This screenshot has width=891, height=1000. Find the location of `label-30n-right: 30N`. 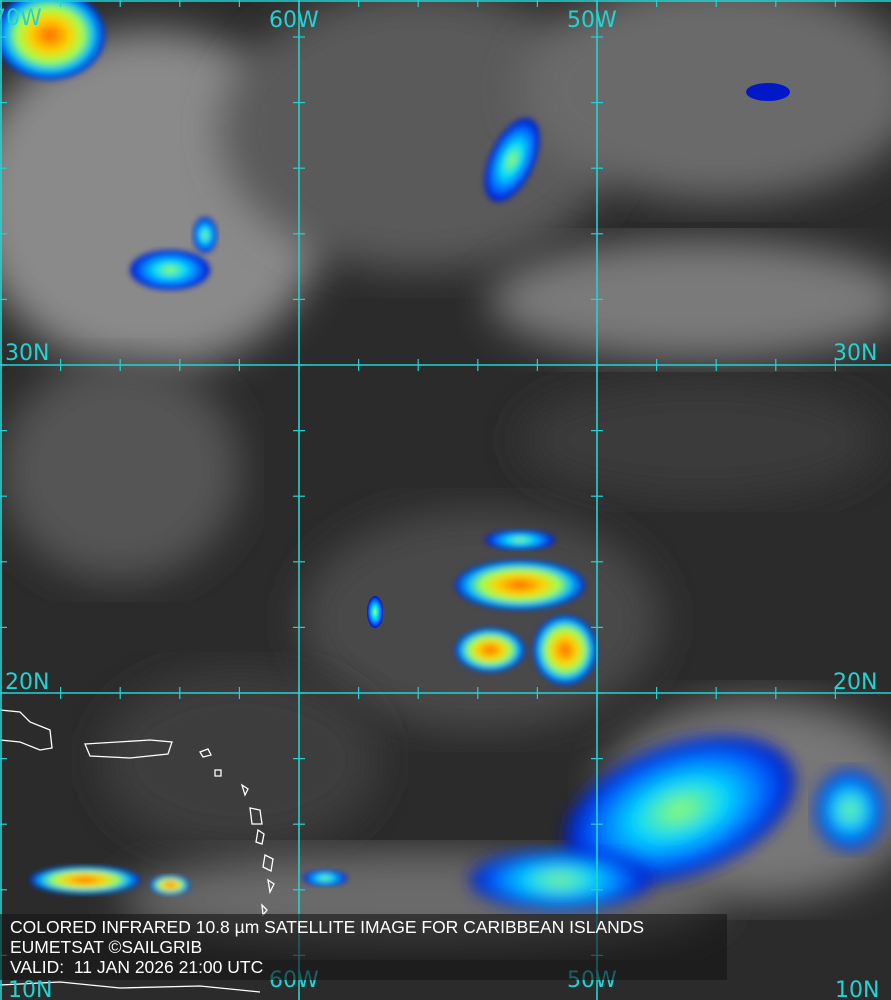

label-30n-right: 30N is located at coordinates (855, 353).